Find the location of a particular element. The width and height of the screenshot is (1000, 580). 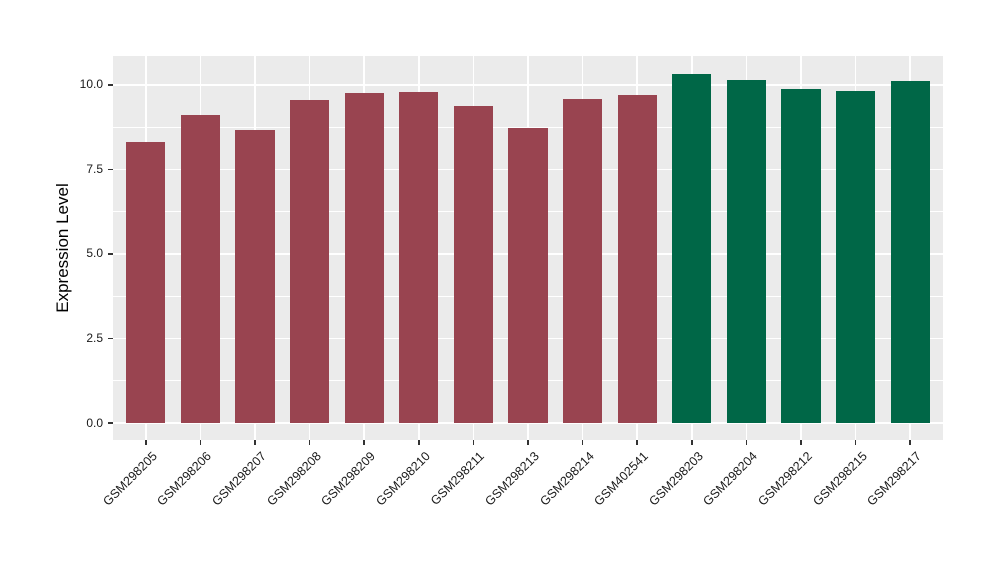

bar-GSM298215 is located at coordinates (855, 257).